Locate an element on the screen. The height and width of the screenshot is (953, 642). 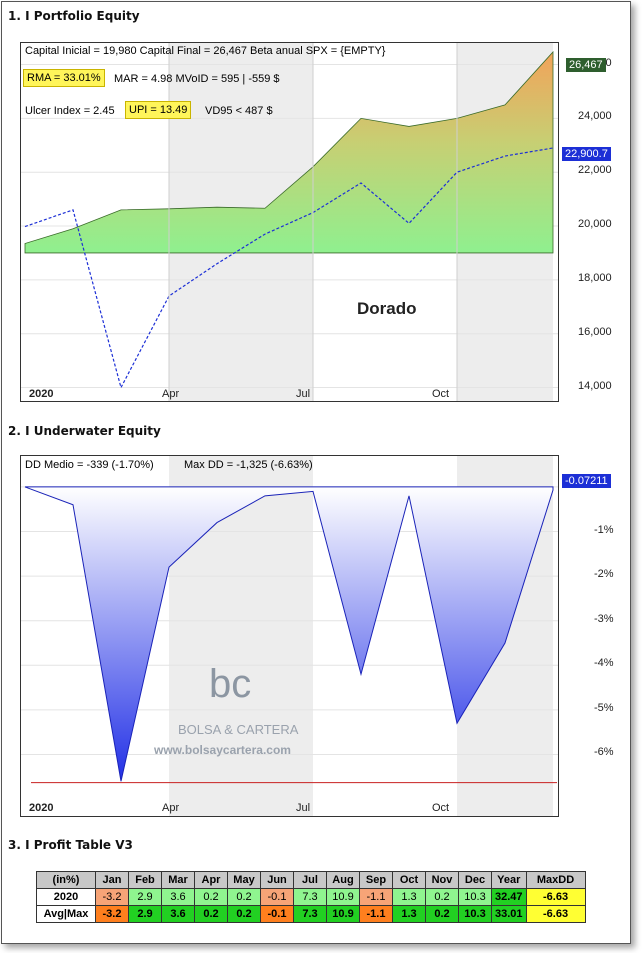
uw-x-tick-2020: 2020 is located at coordinates (41, 808).